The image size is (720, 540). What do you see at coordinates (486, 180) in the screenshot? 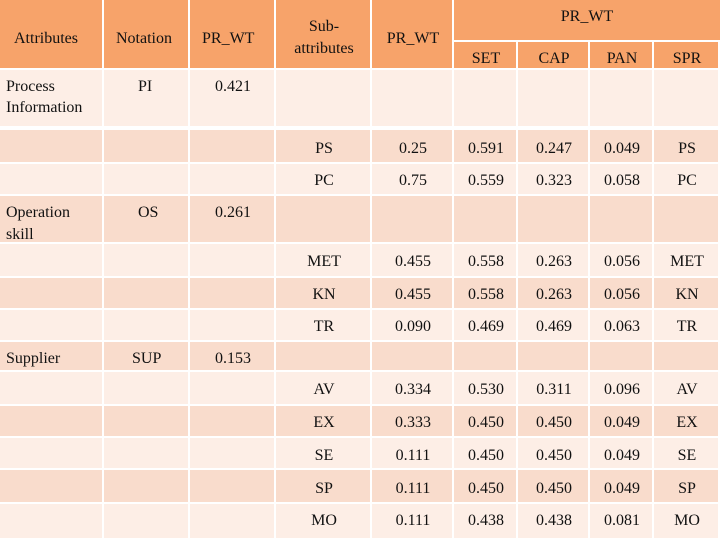
I see `cell-set: 0.559` at bounding box center [486, 180].